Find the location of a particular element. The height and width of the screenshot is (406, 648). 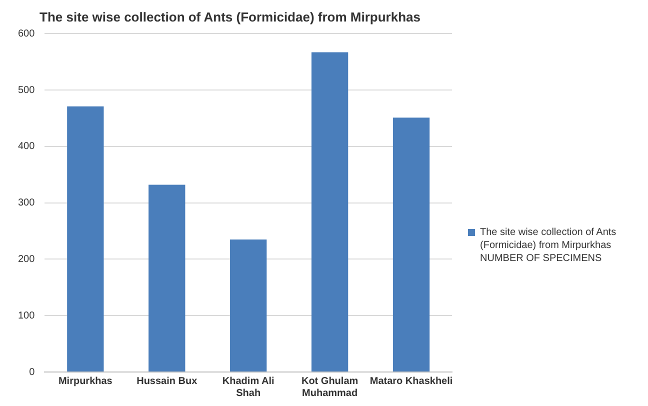

legend-label: The site wise collection of Ants (Formicidae) from Mirpurkhas NUMBER OF SPECIMENS is located at coordinates (549, 245).